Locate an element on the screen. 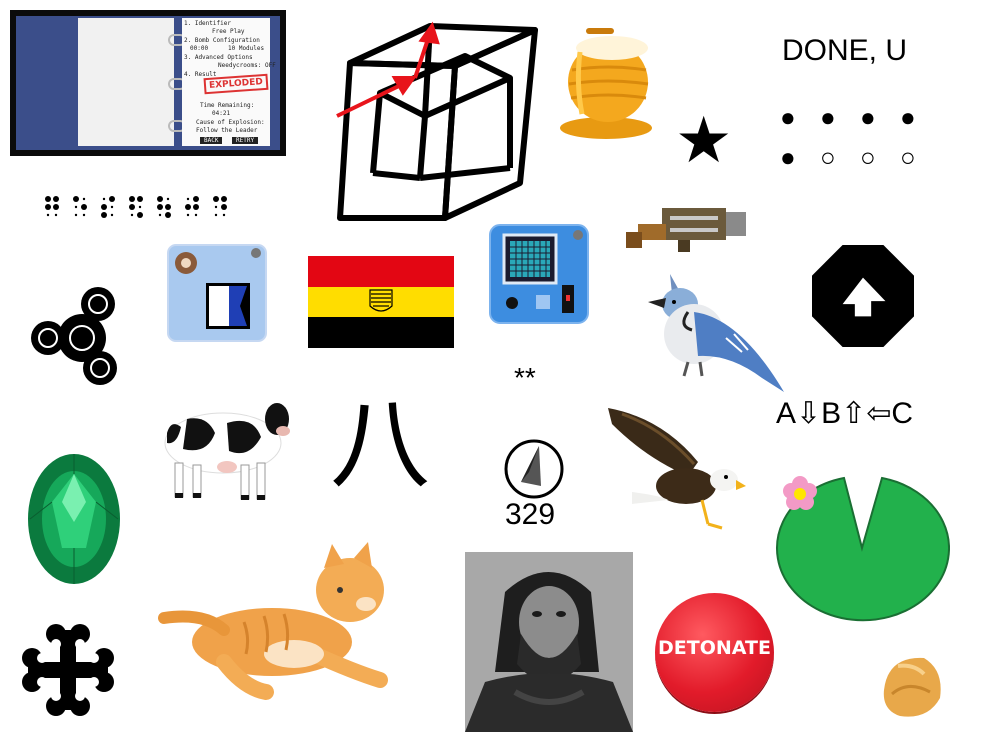  bearded-man-portrait is located at coordinates (549, 642).